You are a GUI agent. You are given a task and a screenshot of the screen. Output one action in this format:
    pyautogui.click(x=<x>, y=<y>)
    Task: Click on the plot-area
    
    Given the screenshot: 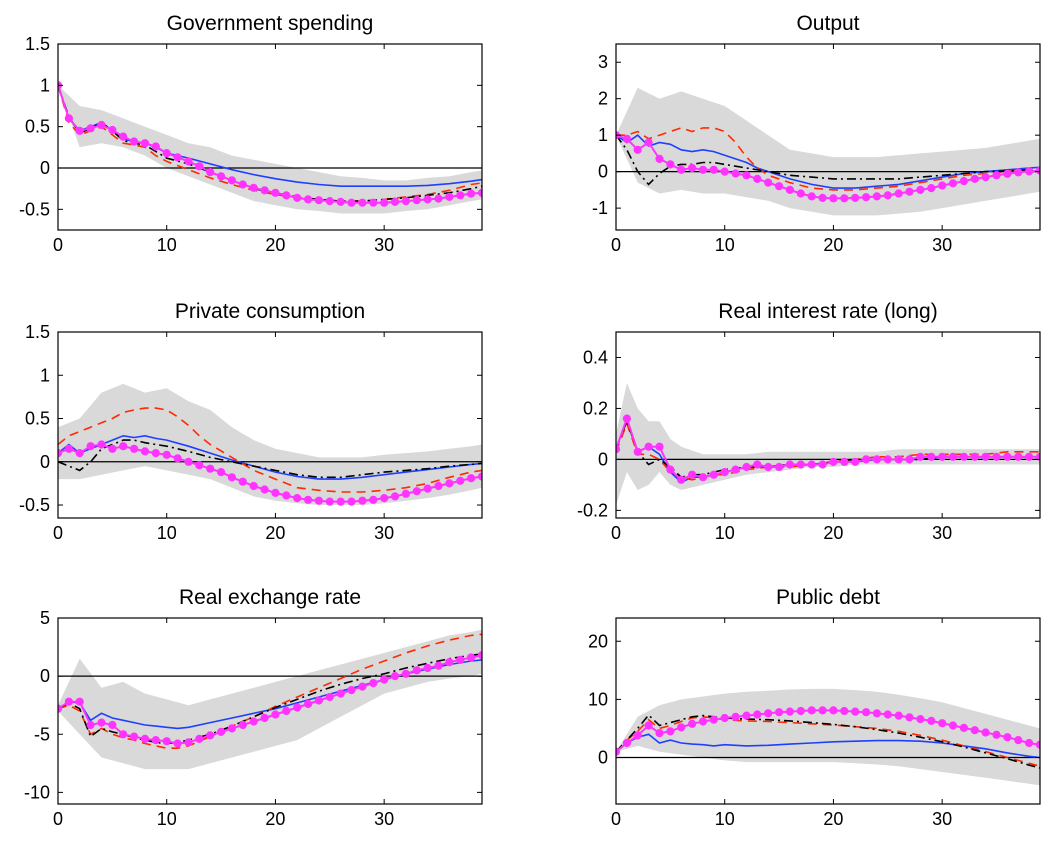 What is the action you would take?
    pyautogui.click(x=828, y=737)
    